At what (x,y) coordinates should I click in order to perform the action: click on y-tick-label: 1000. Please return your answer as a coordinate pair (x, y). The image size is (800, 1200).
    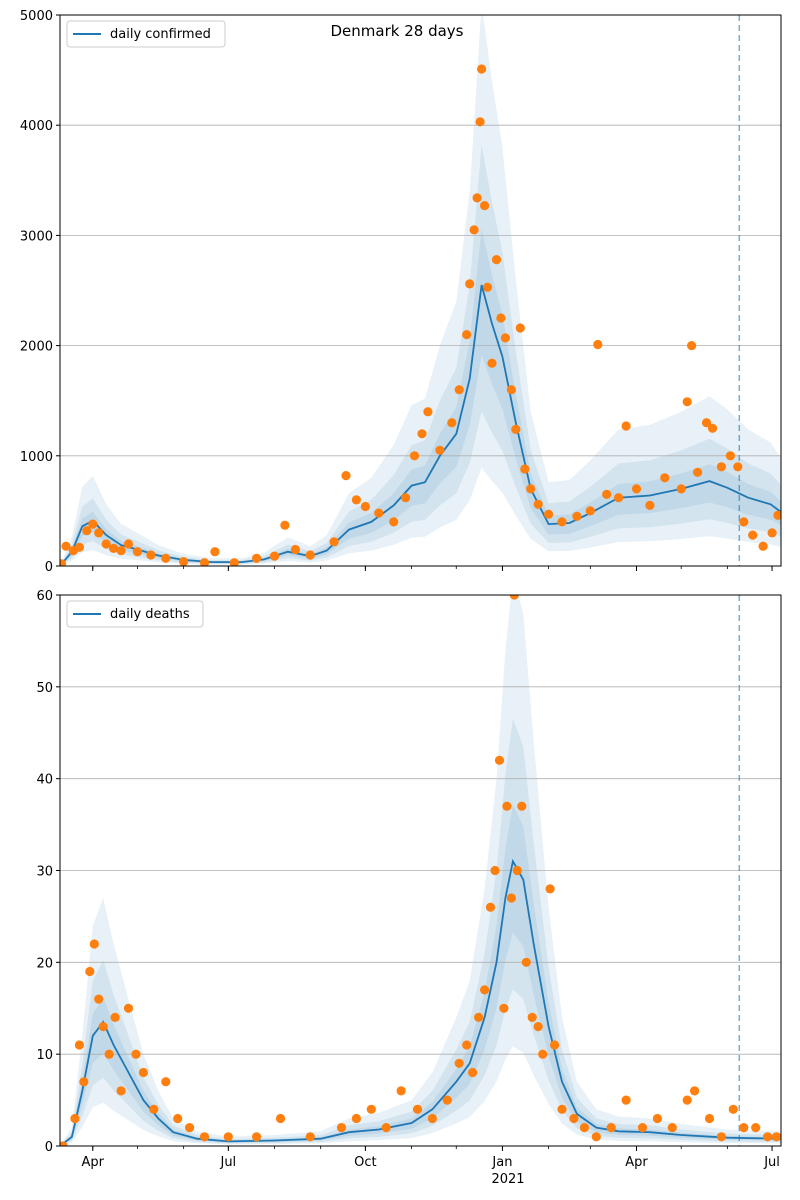
    Looking at the image, I should click on (36, 457).